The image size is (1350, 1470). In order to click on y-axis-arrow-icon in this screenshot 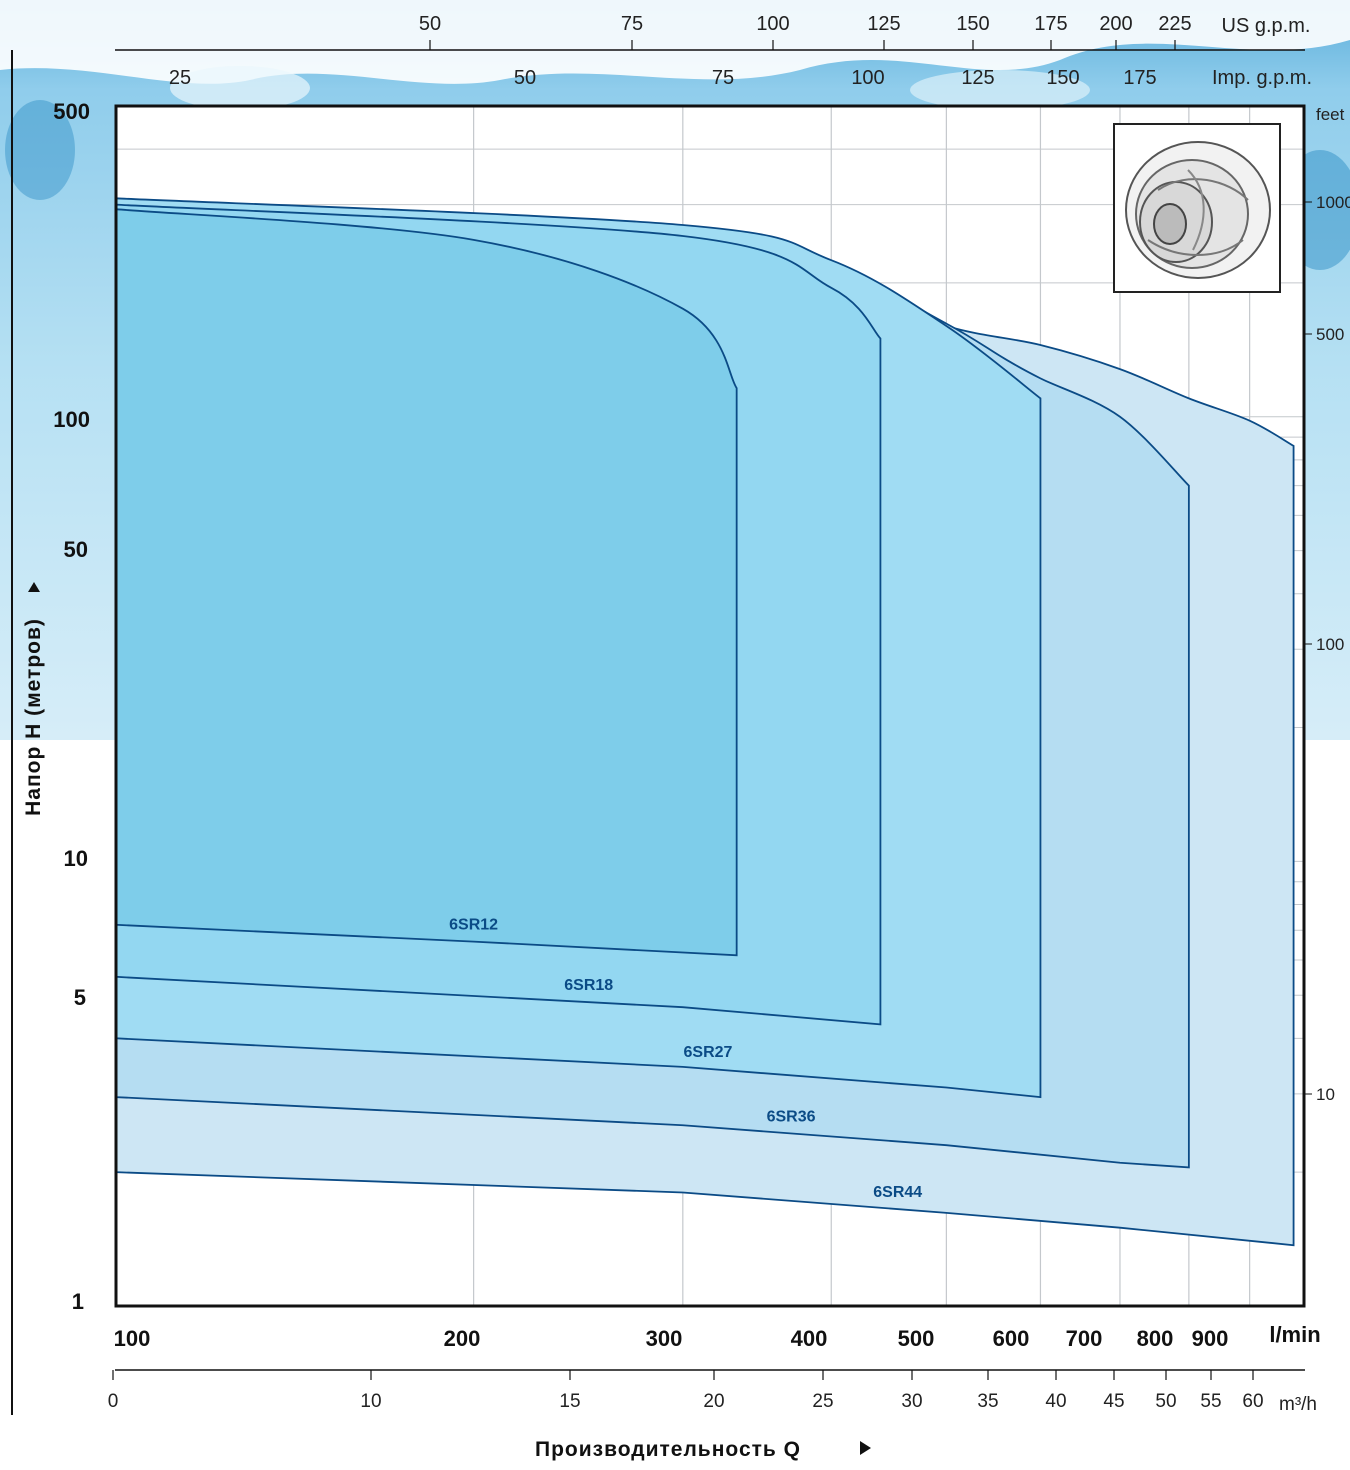, I will do `click(34, 587)`.